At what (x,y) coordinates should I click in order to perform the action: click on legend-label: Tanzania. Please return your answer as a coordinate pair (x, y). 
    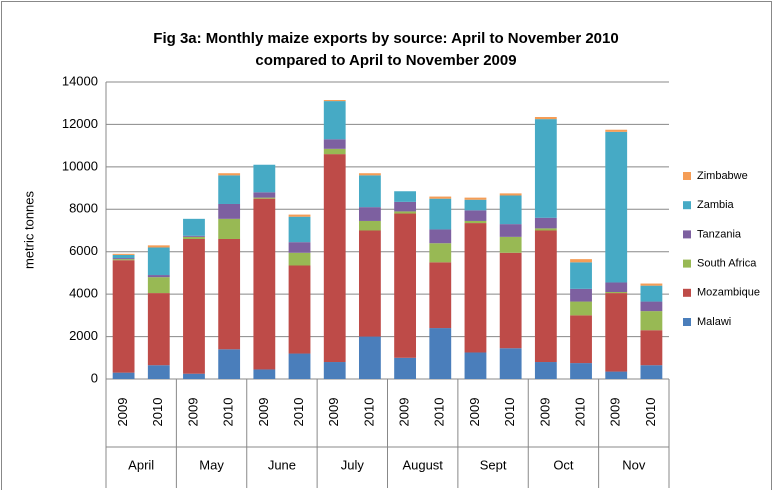
    Looking at the image, I should click on (719, 234).